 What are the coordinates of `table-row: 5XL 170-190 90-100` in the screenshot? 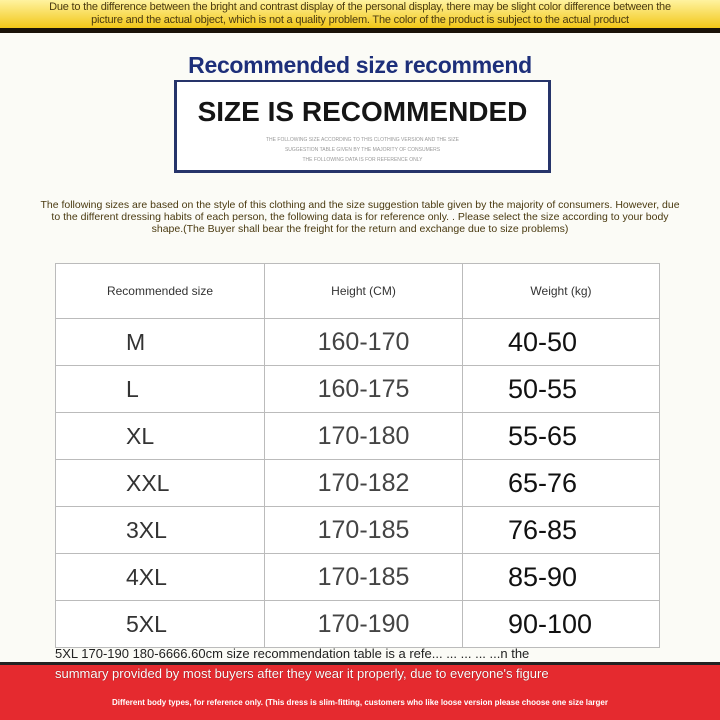 It's located at (357, 624).